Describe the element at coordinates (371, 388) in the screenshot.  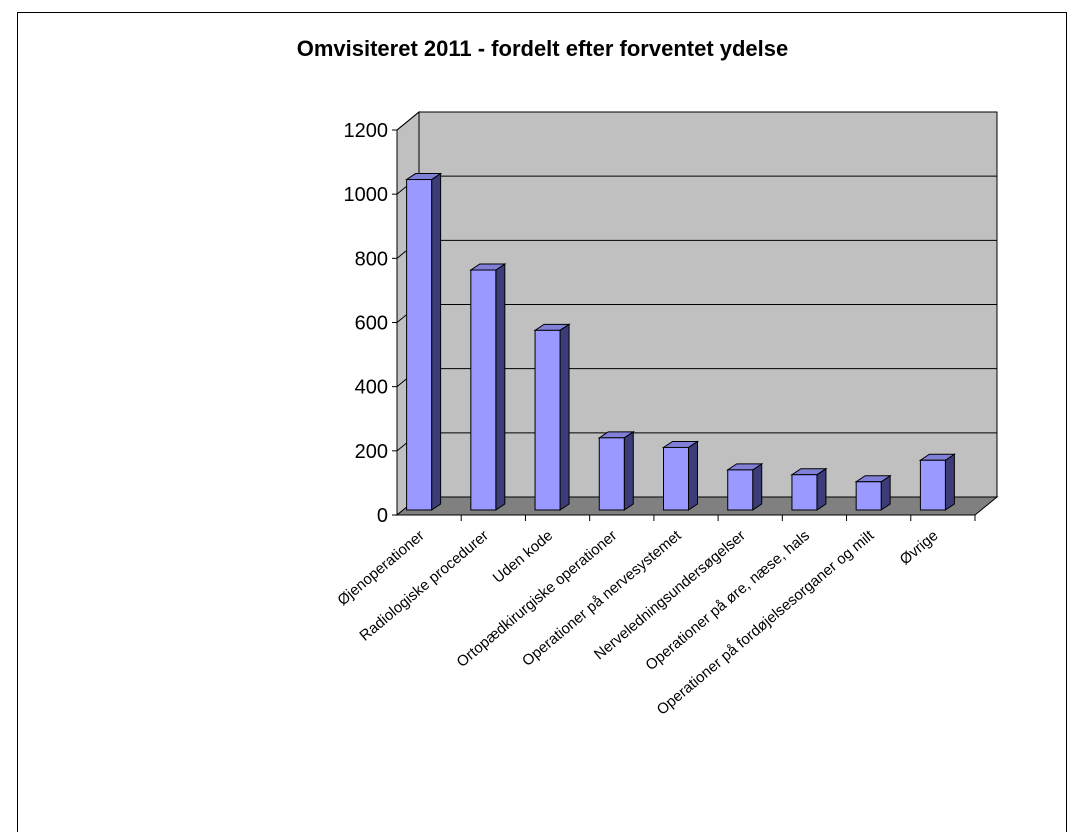
I see `y-tick-label: 400` at that location.